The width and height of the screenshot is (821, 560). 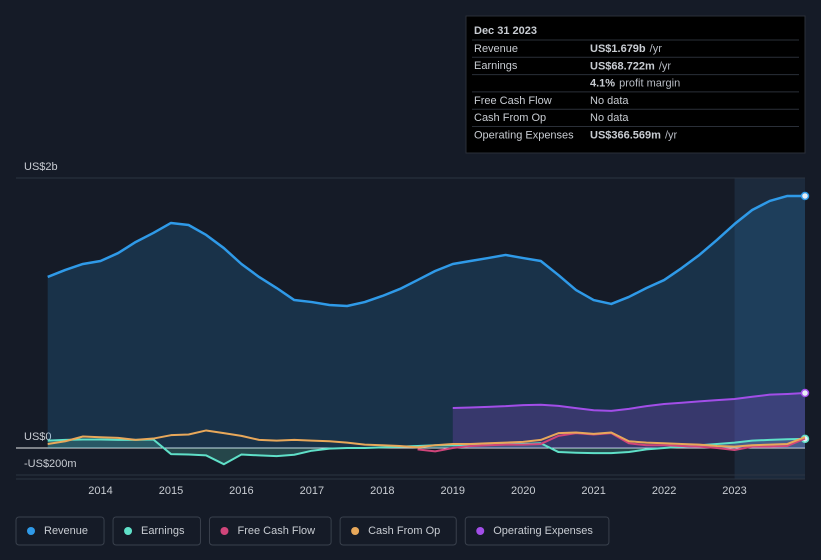 What do you see at coordinates (769, 328) in the screenshot?
I see `highlight-band` at bounding box center [769, 328].